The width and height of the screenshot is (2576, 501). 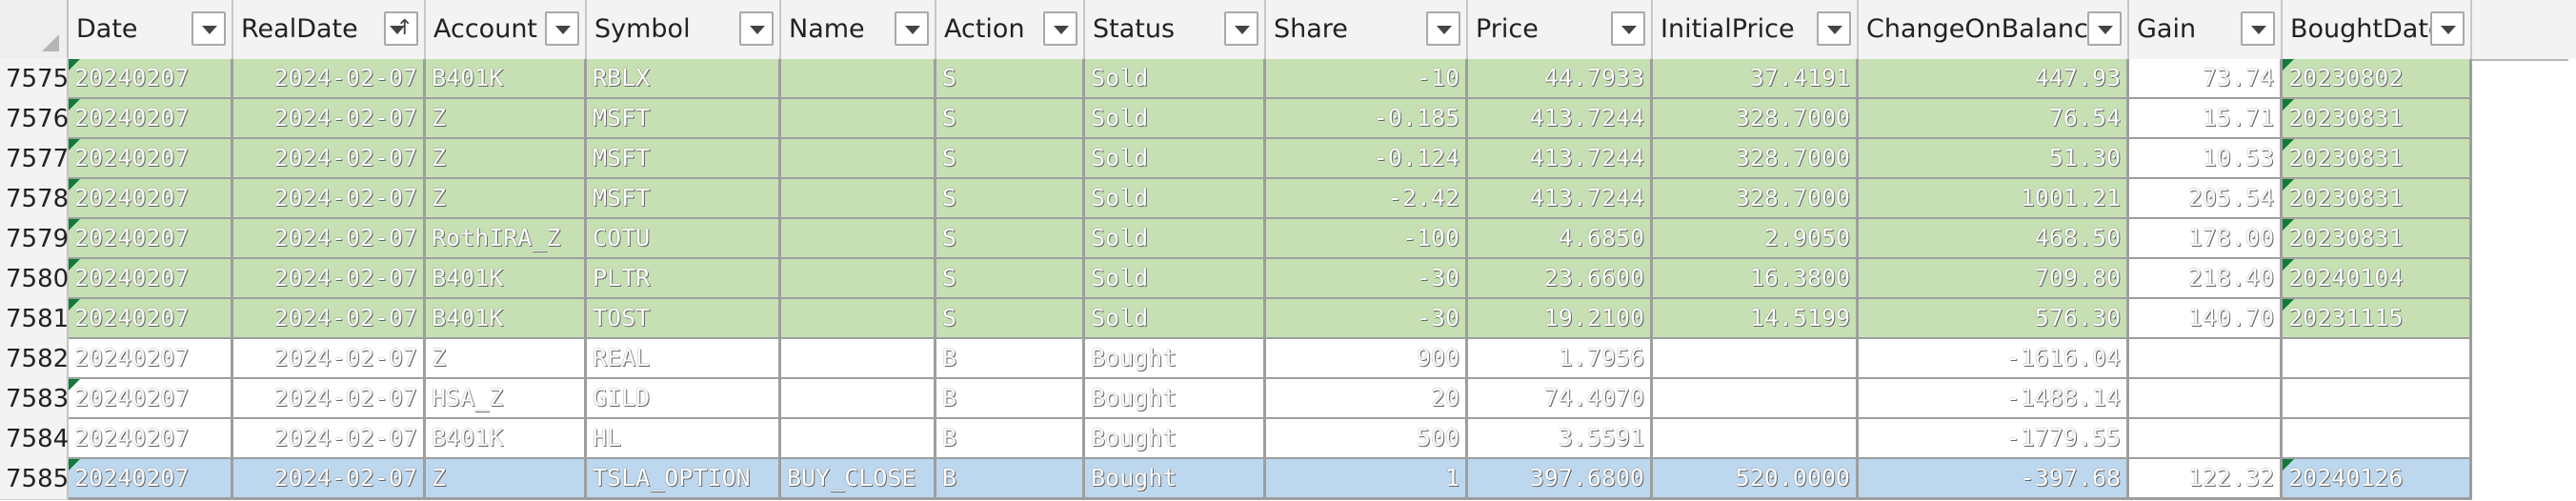 I want to click on row-number: 7577, so click(x=34, y=159).